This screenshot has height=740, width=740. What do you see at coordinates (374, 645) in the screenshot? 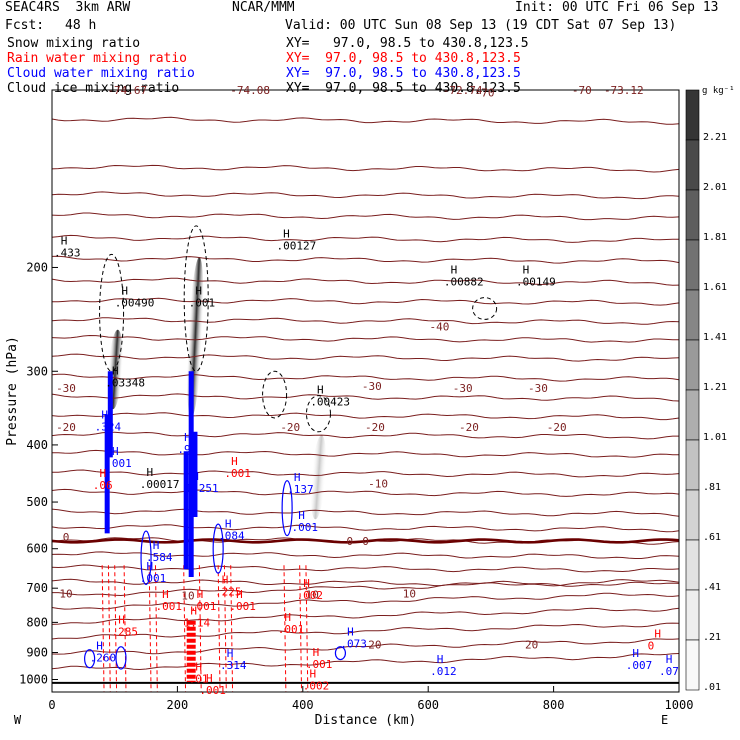
I see `isotherm-label: 20` at bounding box center [374, 645].